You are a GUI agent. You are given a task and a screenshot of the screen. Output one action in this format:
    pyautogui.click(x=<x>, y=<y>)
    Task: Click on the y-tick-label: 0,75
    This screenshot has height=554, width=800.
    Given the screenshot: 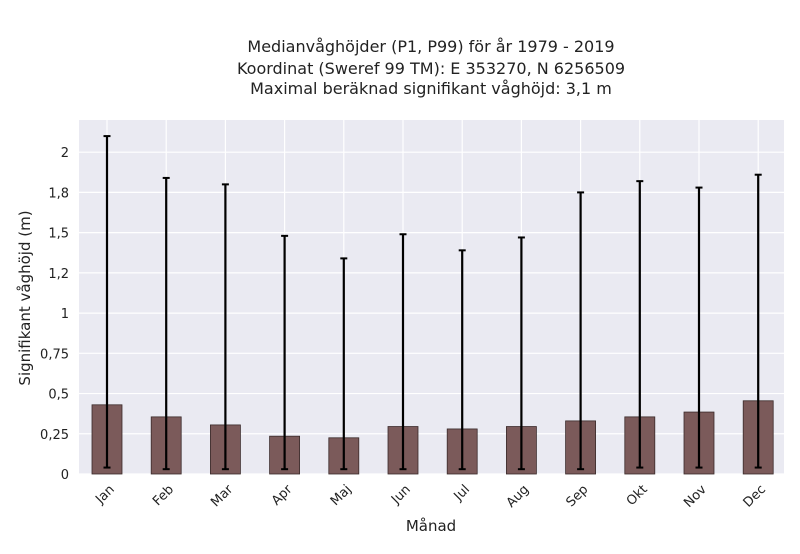 What is the action you would take?
    pyautogui.click(x=54, y=354)
    